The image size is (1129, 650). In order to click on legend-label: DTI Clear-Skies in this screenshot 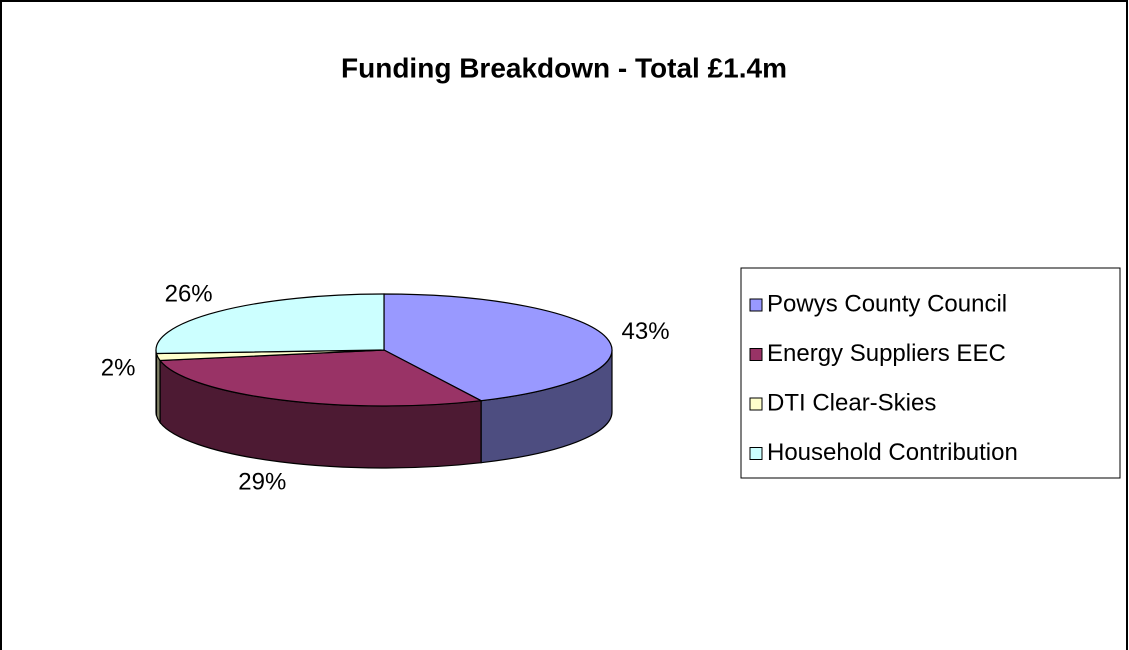, I will do `click(851, 402)`.